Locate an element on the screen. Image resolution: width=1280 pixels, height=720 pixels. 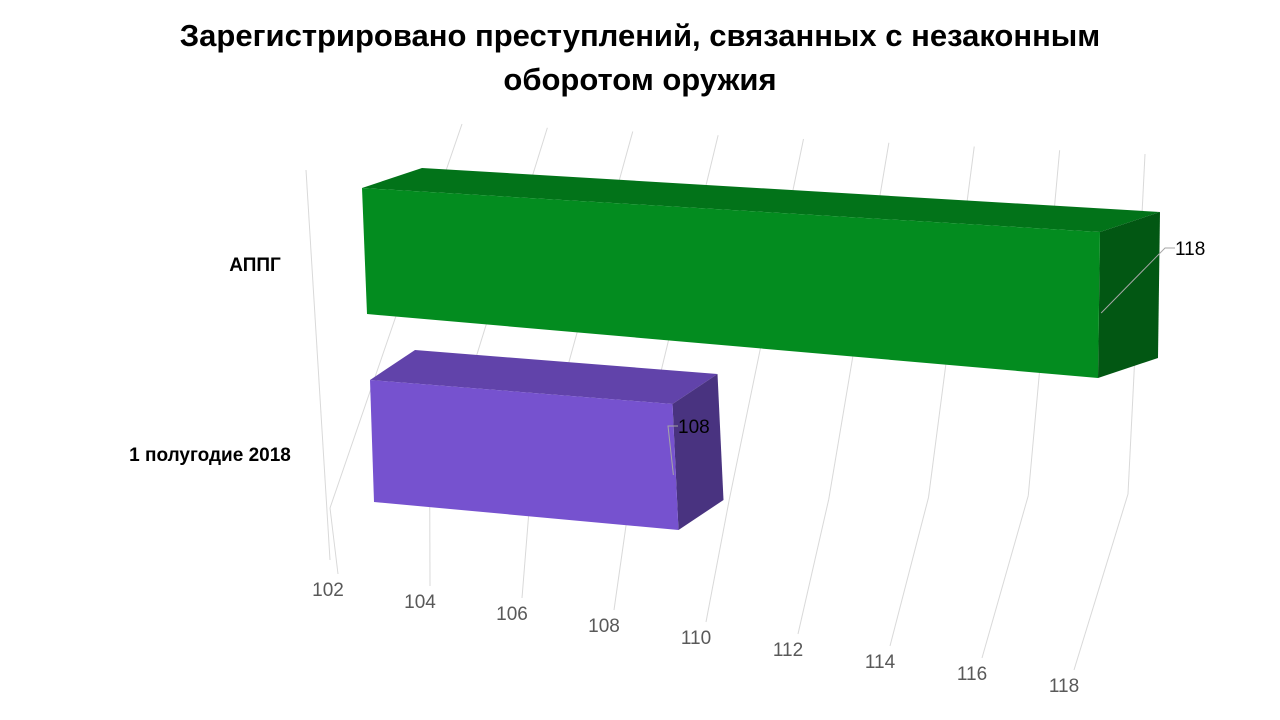
chart-title-line-2: оборотом оружия is located at coordinates (640, 79).